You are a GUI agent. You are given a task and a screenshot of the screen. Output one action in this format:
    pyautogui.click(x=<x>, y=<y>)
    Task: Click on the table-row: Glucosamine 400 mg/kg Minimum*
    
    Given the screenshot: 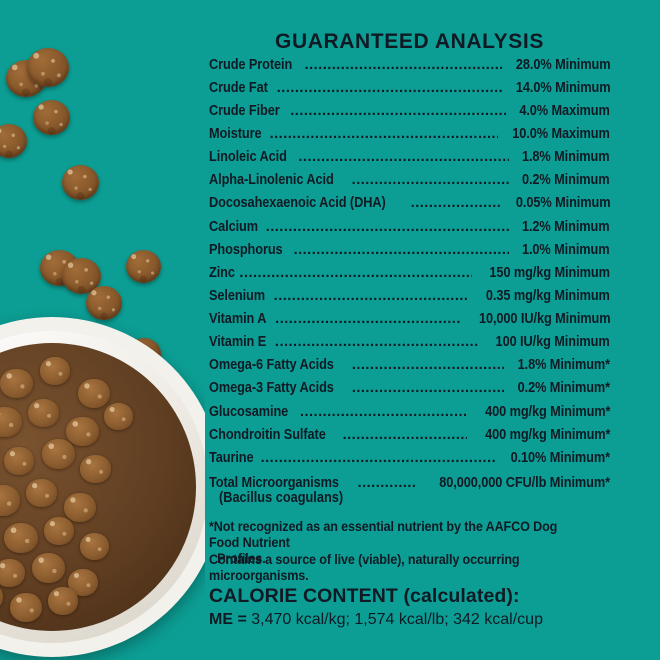 What is the action you would take?
    pyautogui.click(x=409, y=412)
    